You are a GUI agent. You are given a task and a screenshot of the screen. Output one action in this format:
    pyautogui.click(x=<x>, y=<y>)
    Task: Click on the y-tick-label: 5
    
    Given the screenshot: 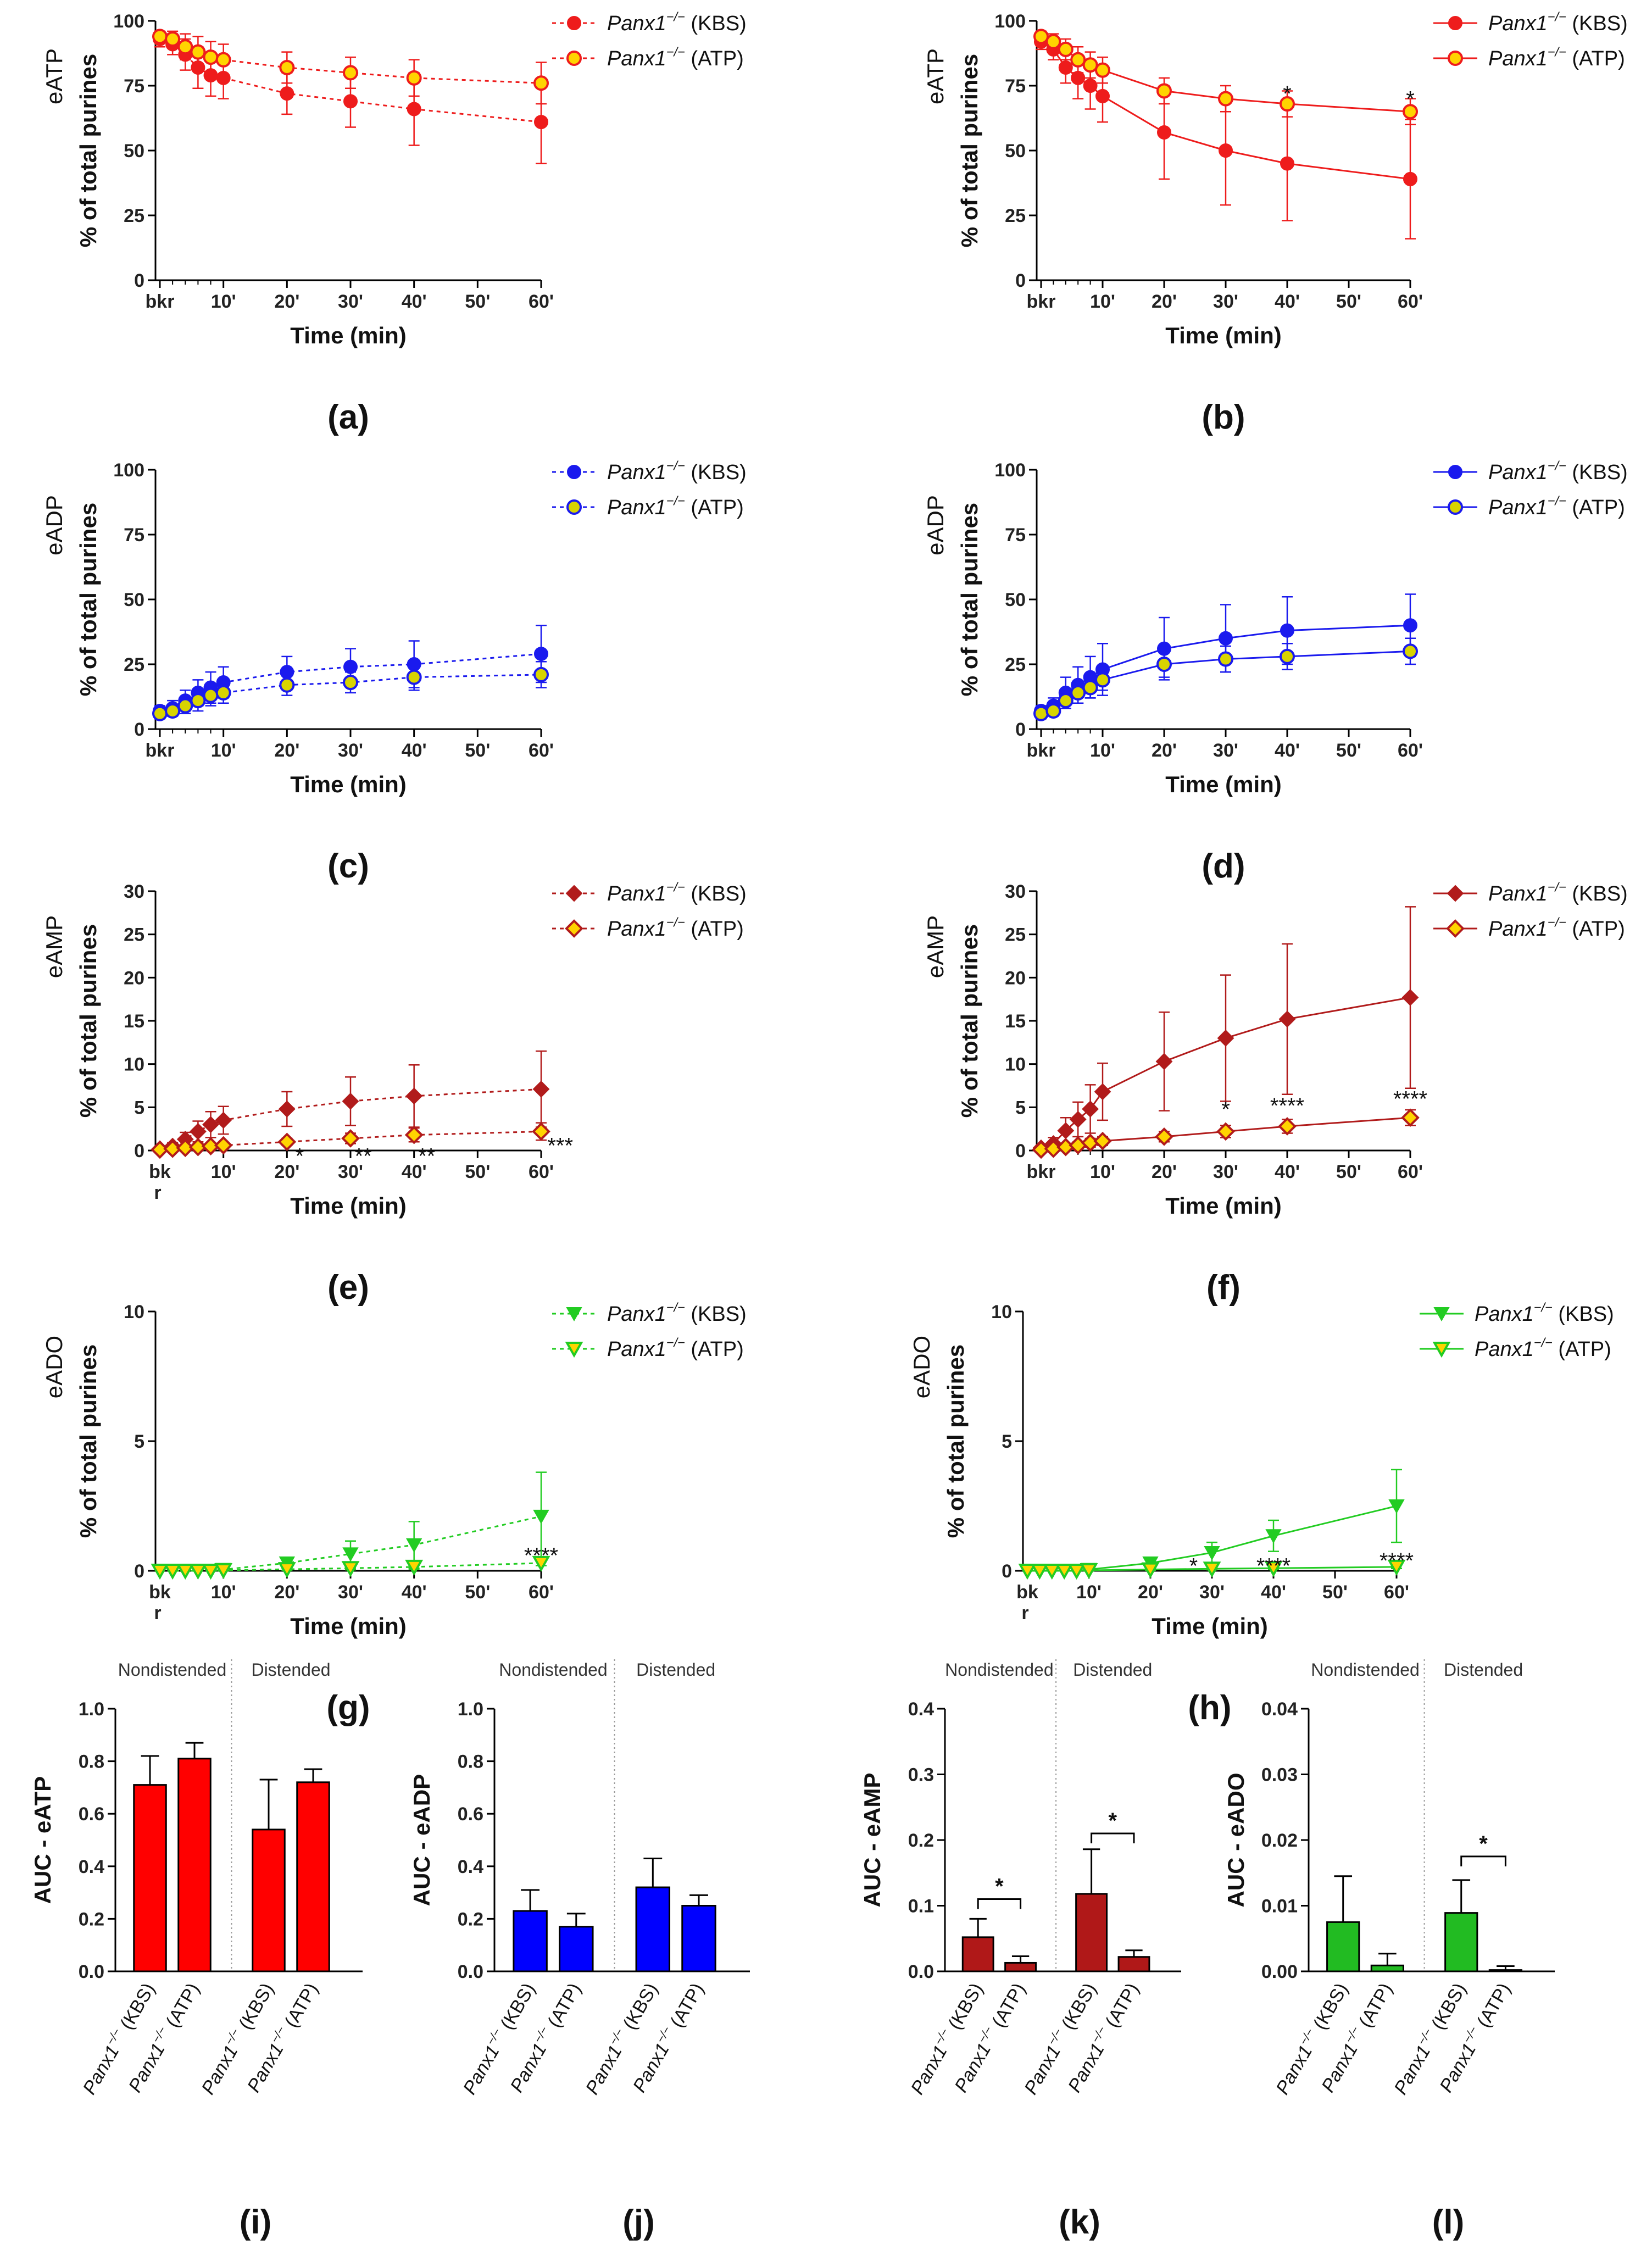 What is the action you would take?
    pyautogui.click(x=1020, y=1107)
    